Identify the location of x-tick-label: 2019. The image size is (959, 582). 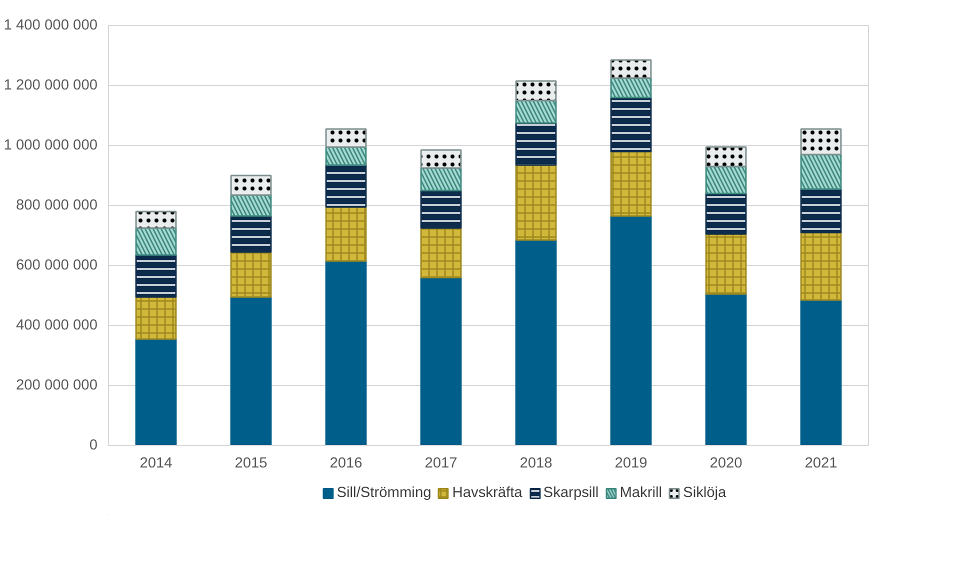
(631, 464).